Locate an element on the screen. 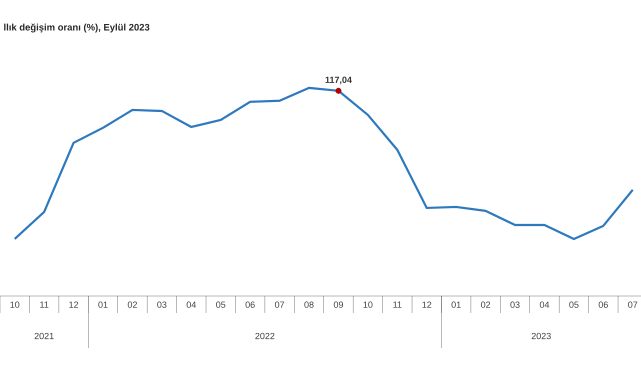 This screenshot has height=380, width=641. chart-title: llık değişim oranı (%), Eylül 2023 is located at coordinates (77, 28).